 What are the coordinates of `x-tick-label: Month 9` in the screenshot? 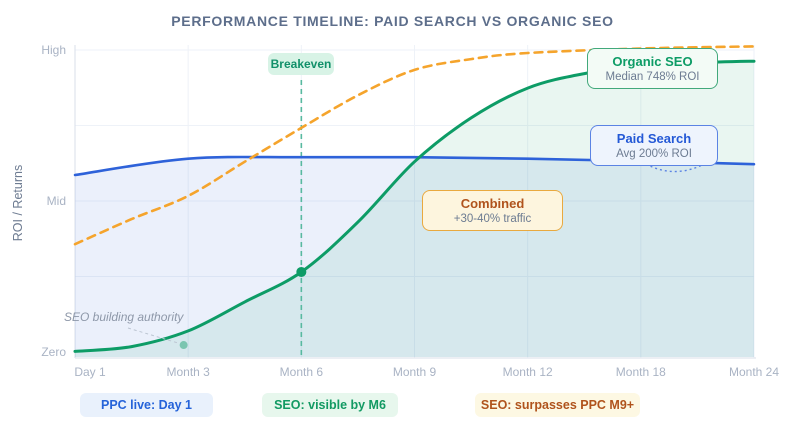 It's located at (414, 372).